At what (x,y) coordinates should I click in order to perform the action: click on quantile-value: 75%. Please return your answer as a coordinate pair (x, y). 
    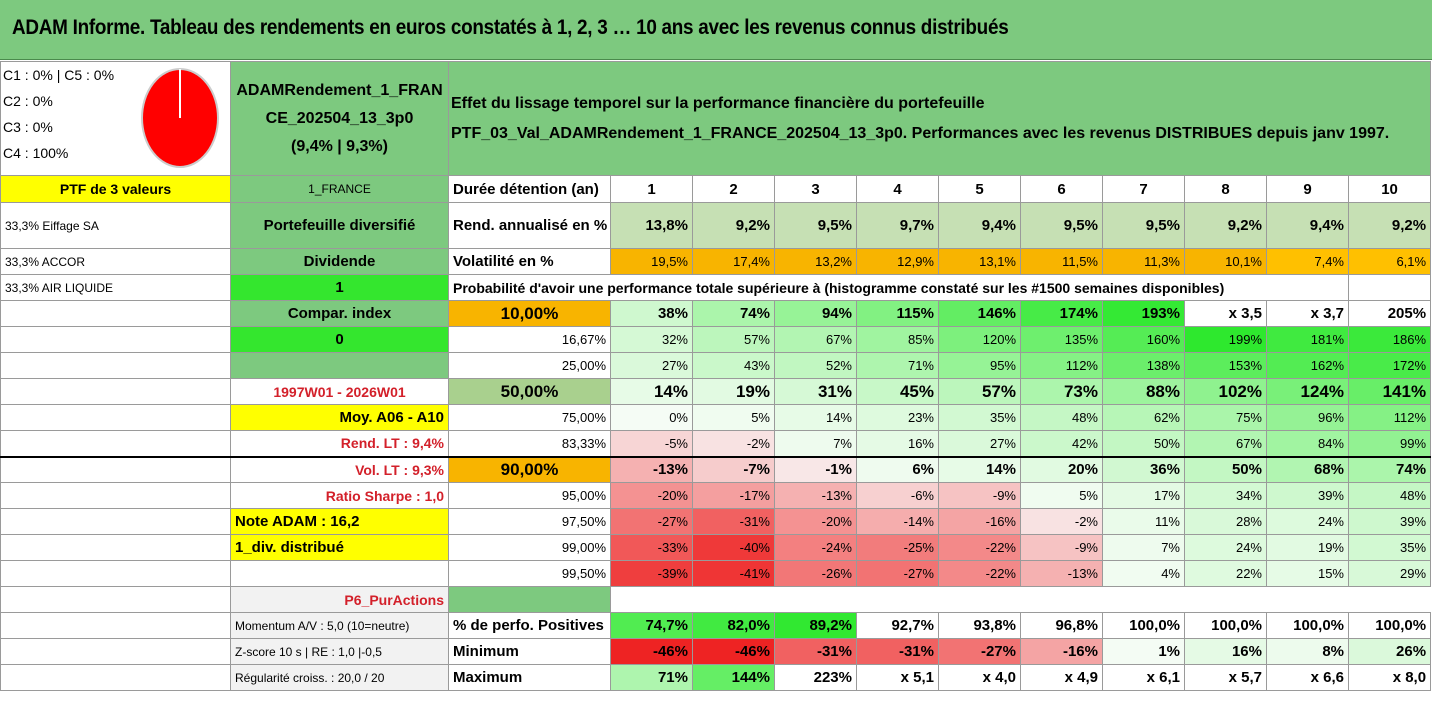
    Looking at the image, I should click on (1225, 417).